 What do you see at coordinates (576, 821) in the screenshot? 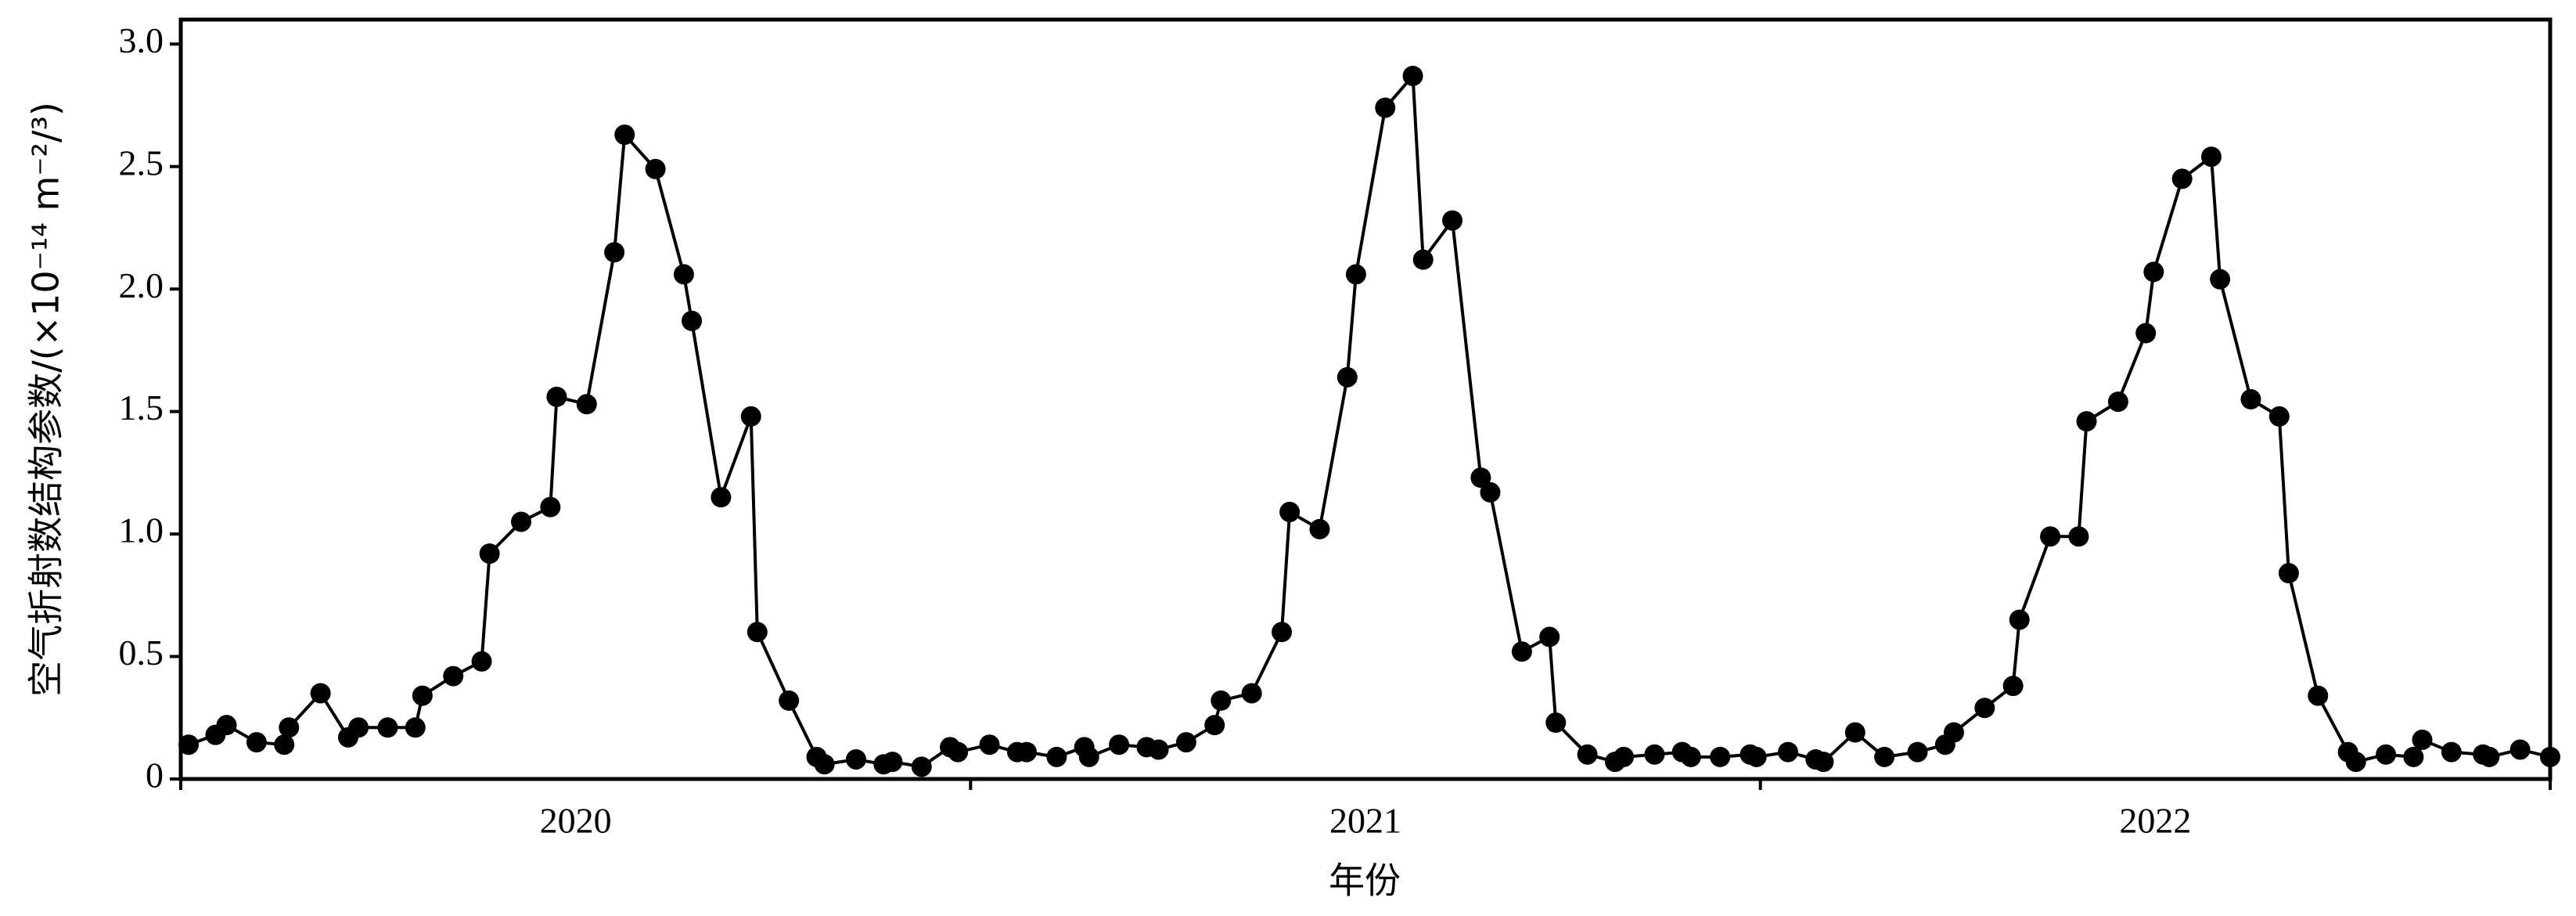
I see `x-tick-label: 2020` at bounding box center [576, 821].